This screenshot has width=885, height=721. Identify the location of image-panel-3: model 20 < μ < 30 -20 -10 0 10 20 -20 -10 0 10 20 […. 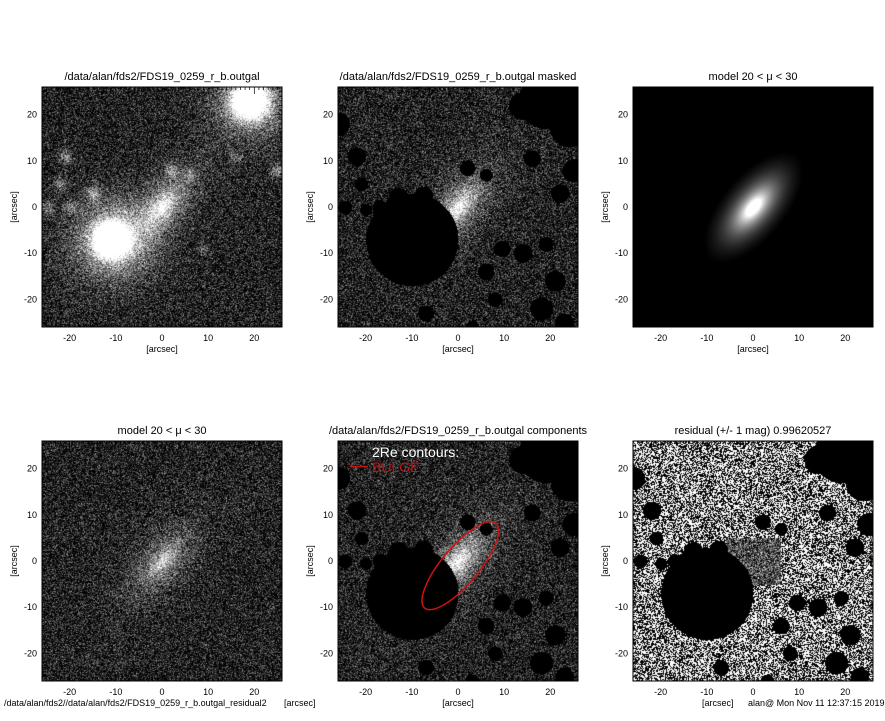
(737, 212).